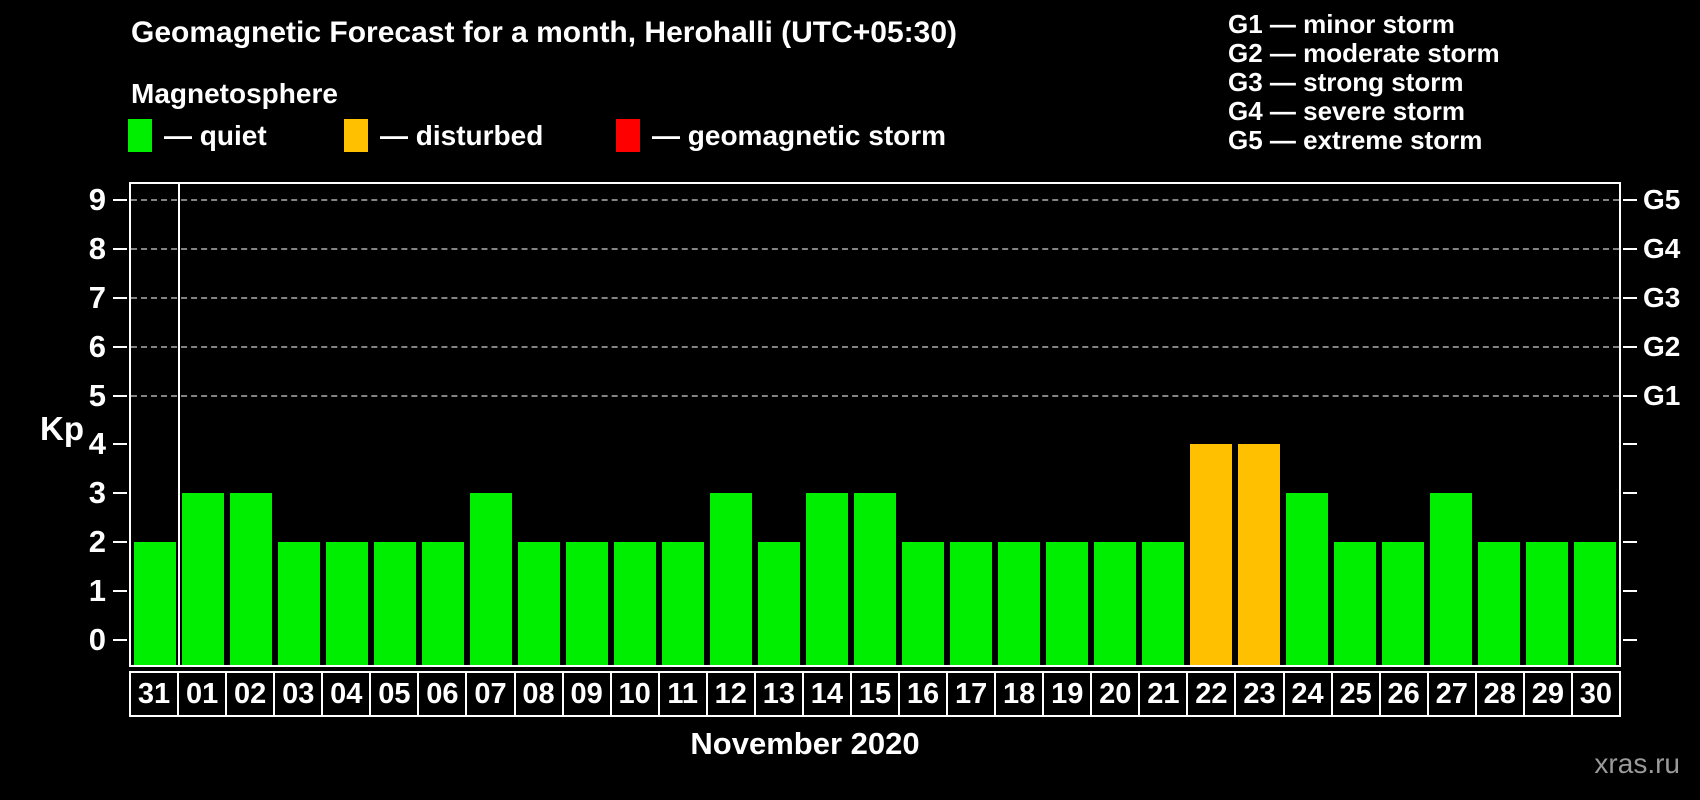 This screenshot has height=800, width=1700. Describe the element at coordinates (442, 694) in the screenshot. I see `day-label-06: 06` at that location.